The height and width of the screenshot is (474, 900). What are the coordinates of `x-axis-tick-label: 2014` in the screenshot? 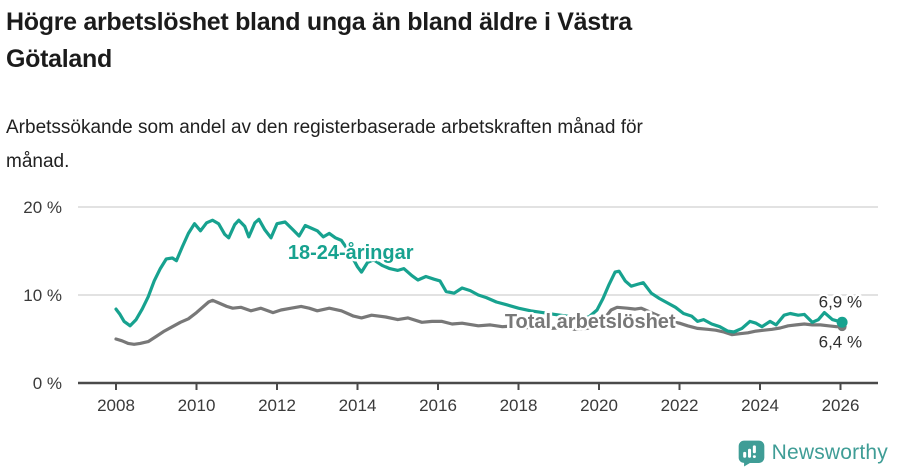 It's located at (358, 405).